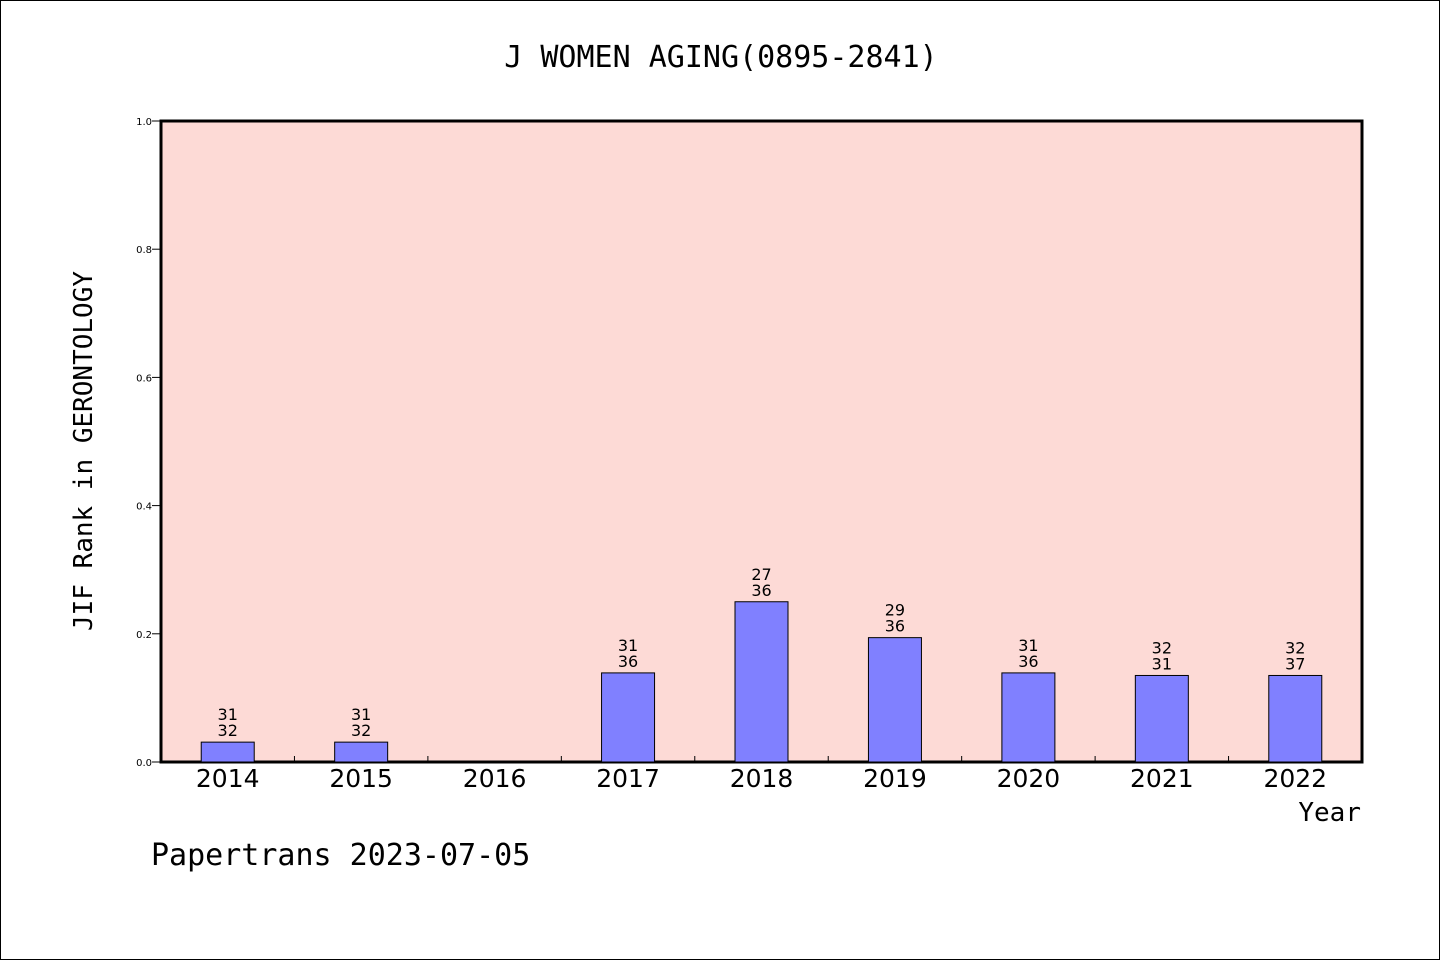  What do you see at coordinates (762, 778) in the screenshot?
I see `x-tick-label: 2018` at bounding box center [762, 778].